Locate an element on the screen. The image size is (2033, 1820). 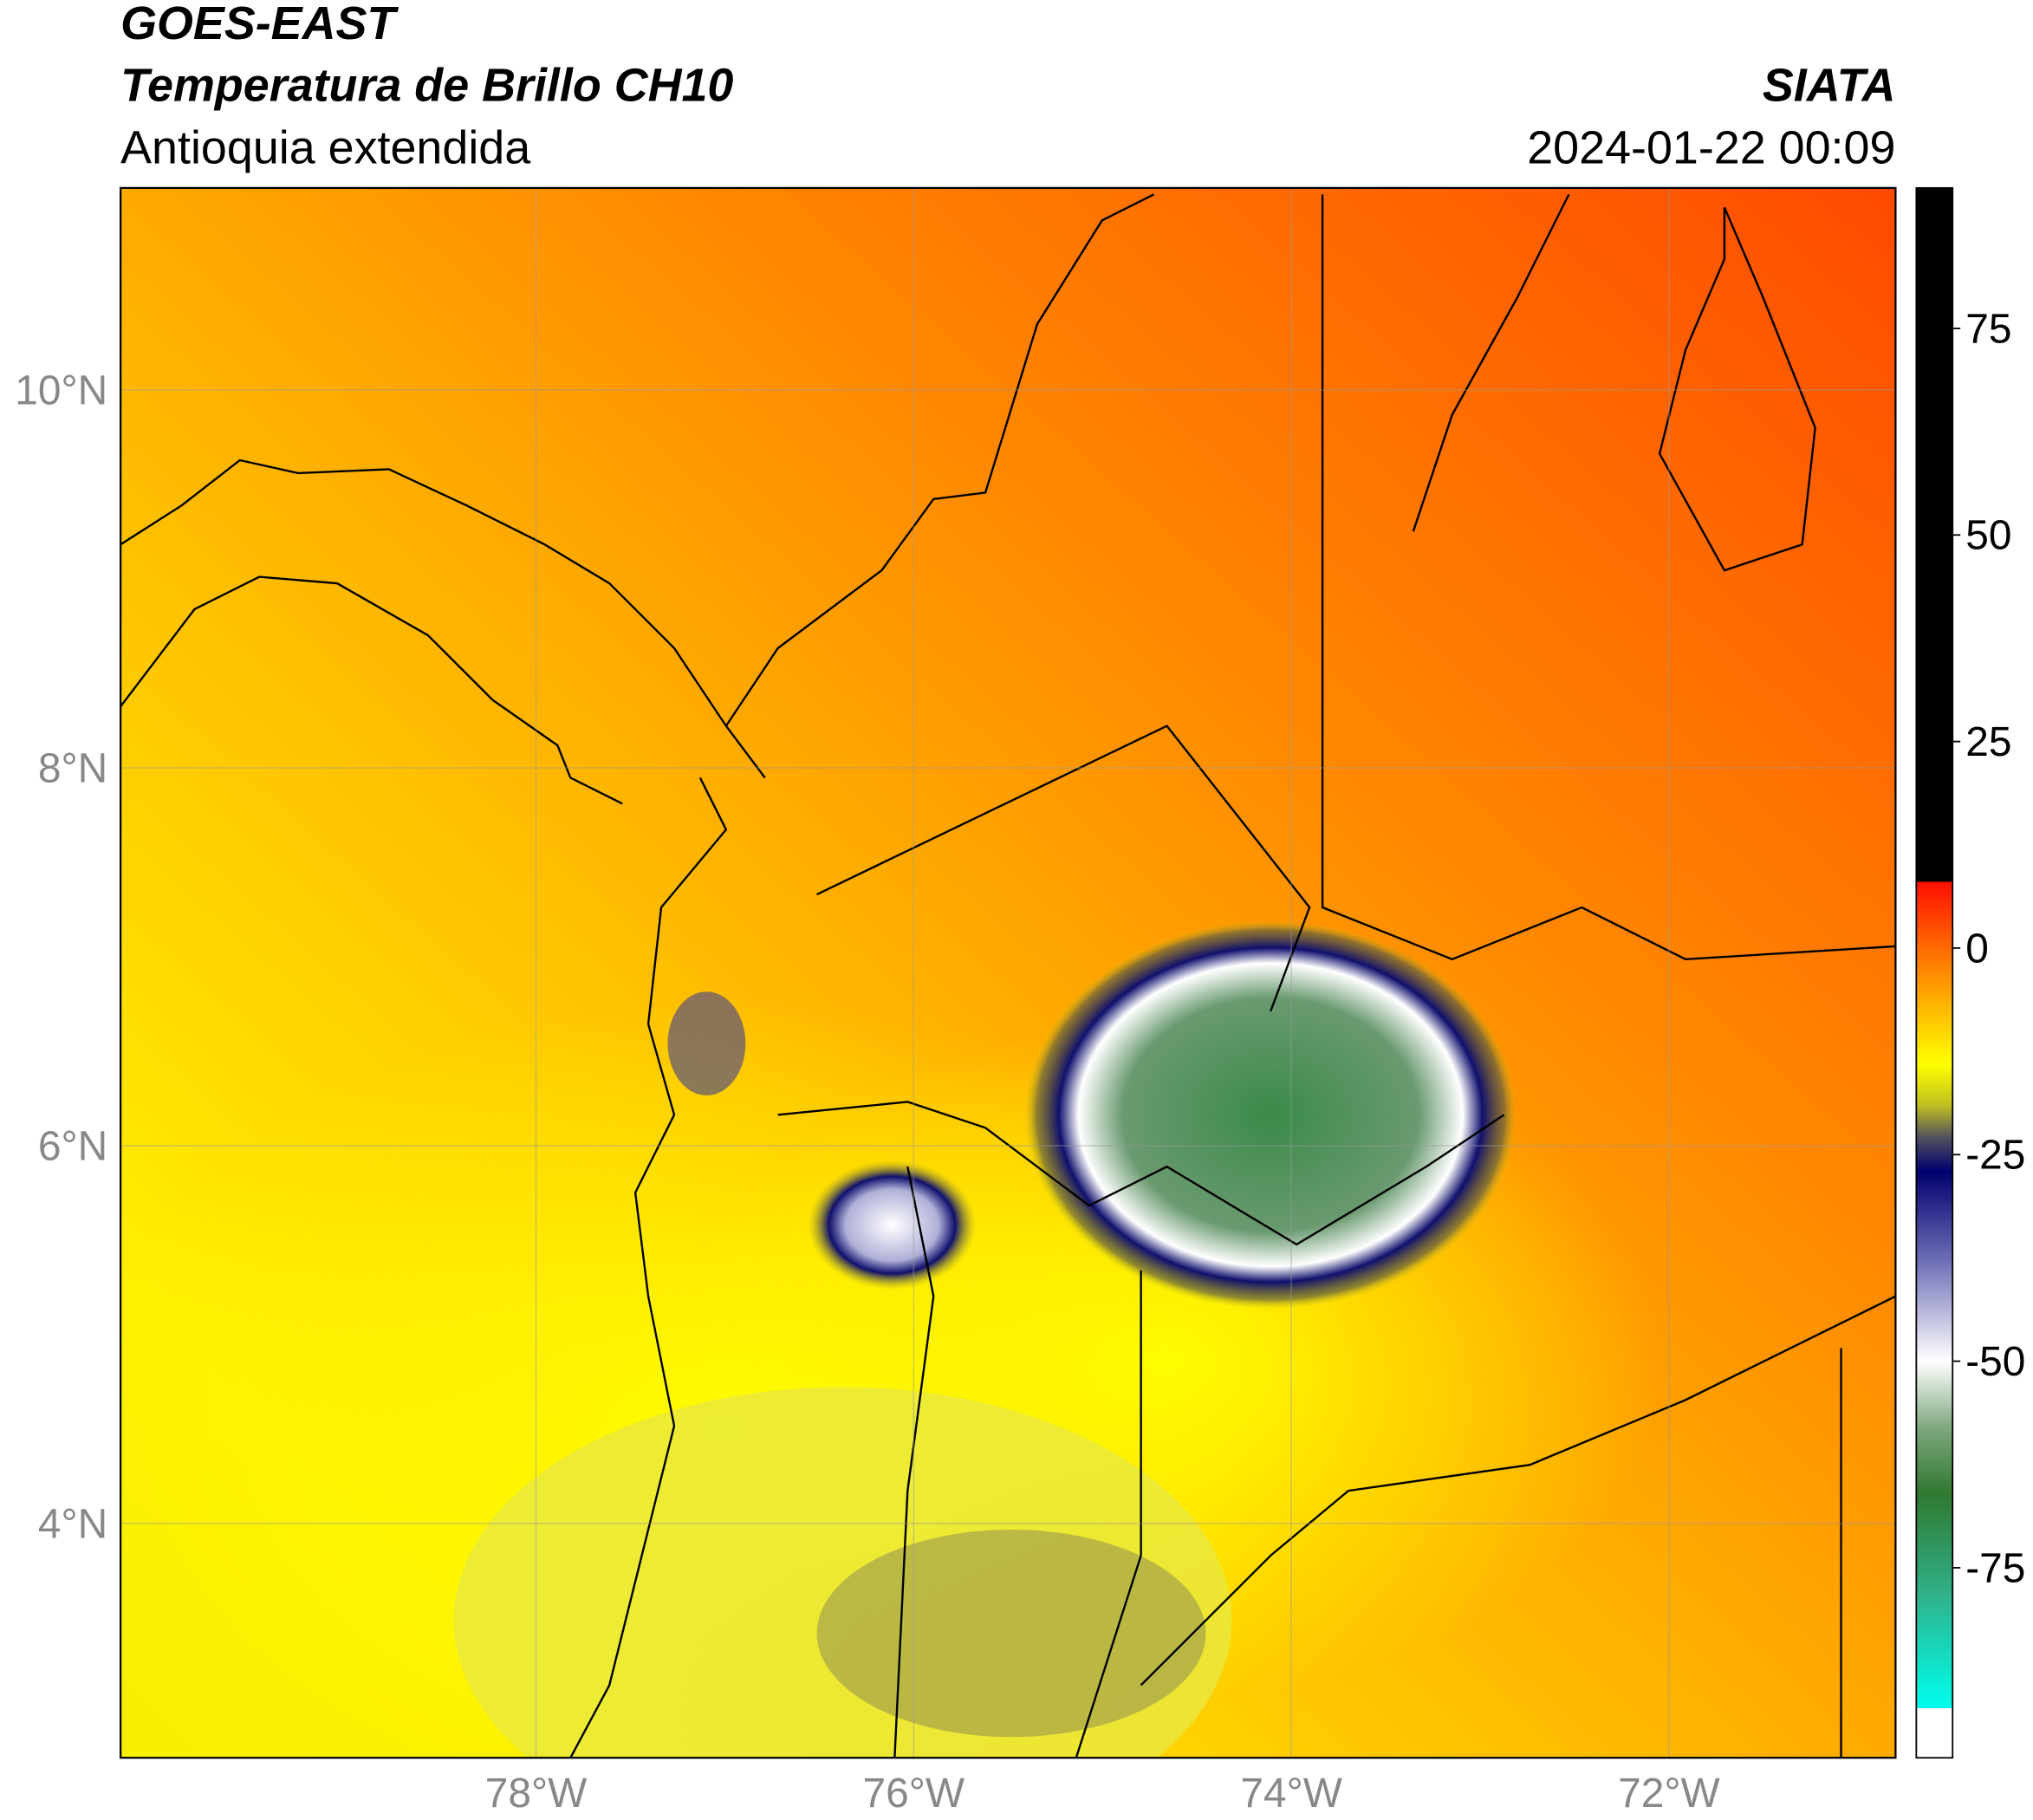
colorbar-tick-label: -75 is located at coordinates (1995, 1568).